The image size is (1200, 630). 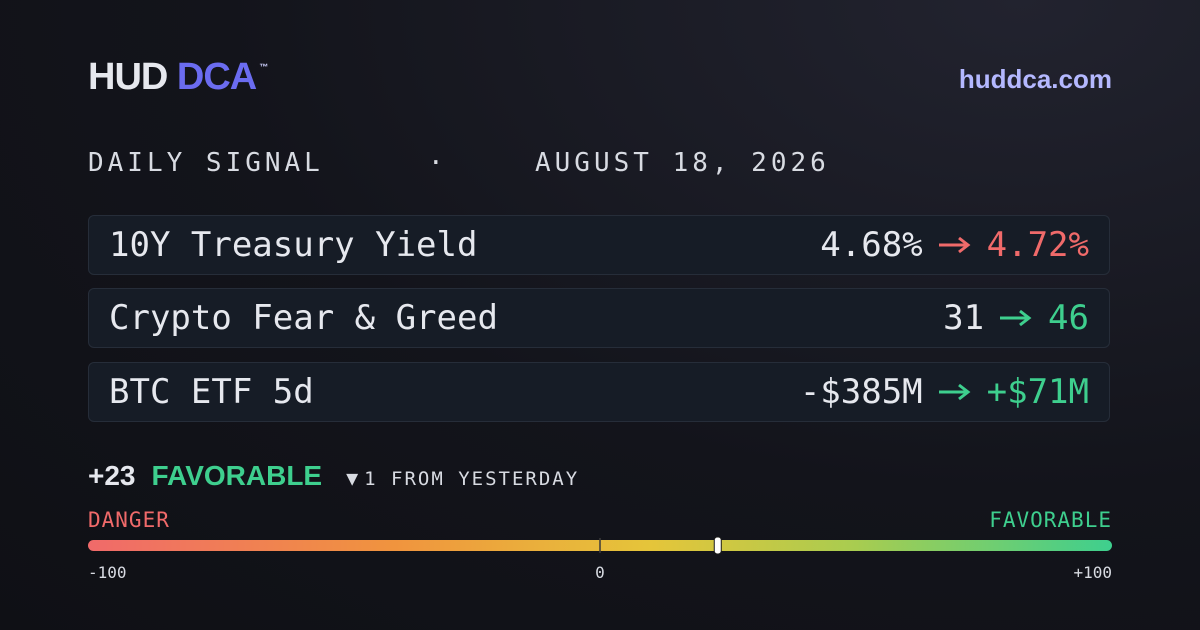 I want to click on metric-from: -$385M, so click(x=861, y=392).